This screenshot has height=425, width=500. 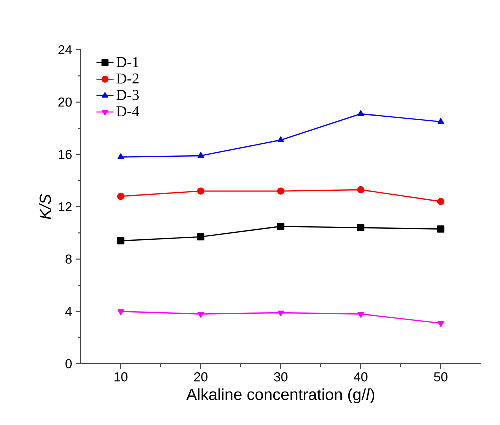 What do you see at coordinates (441, 377) in the screenshot?
I see `x-tick-label: 50` at bounding box center [441, 377].